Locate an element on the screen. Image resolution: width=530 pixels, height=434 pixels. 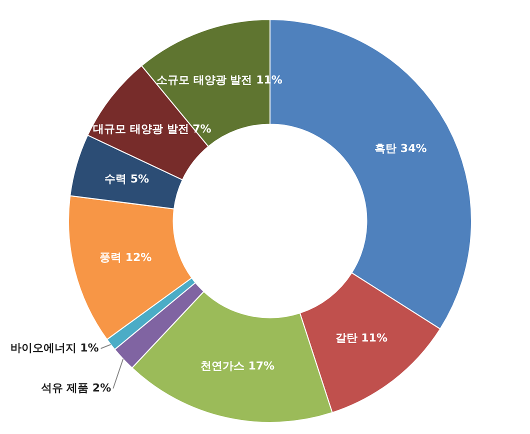
slice-label: 대규모 태양광 발전 7% is located at coordinates (152, 129).